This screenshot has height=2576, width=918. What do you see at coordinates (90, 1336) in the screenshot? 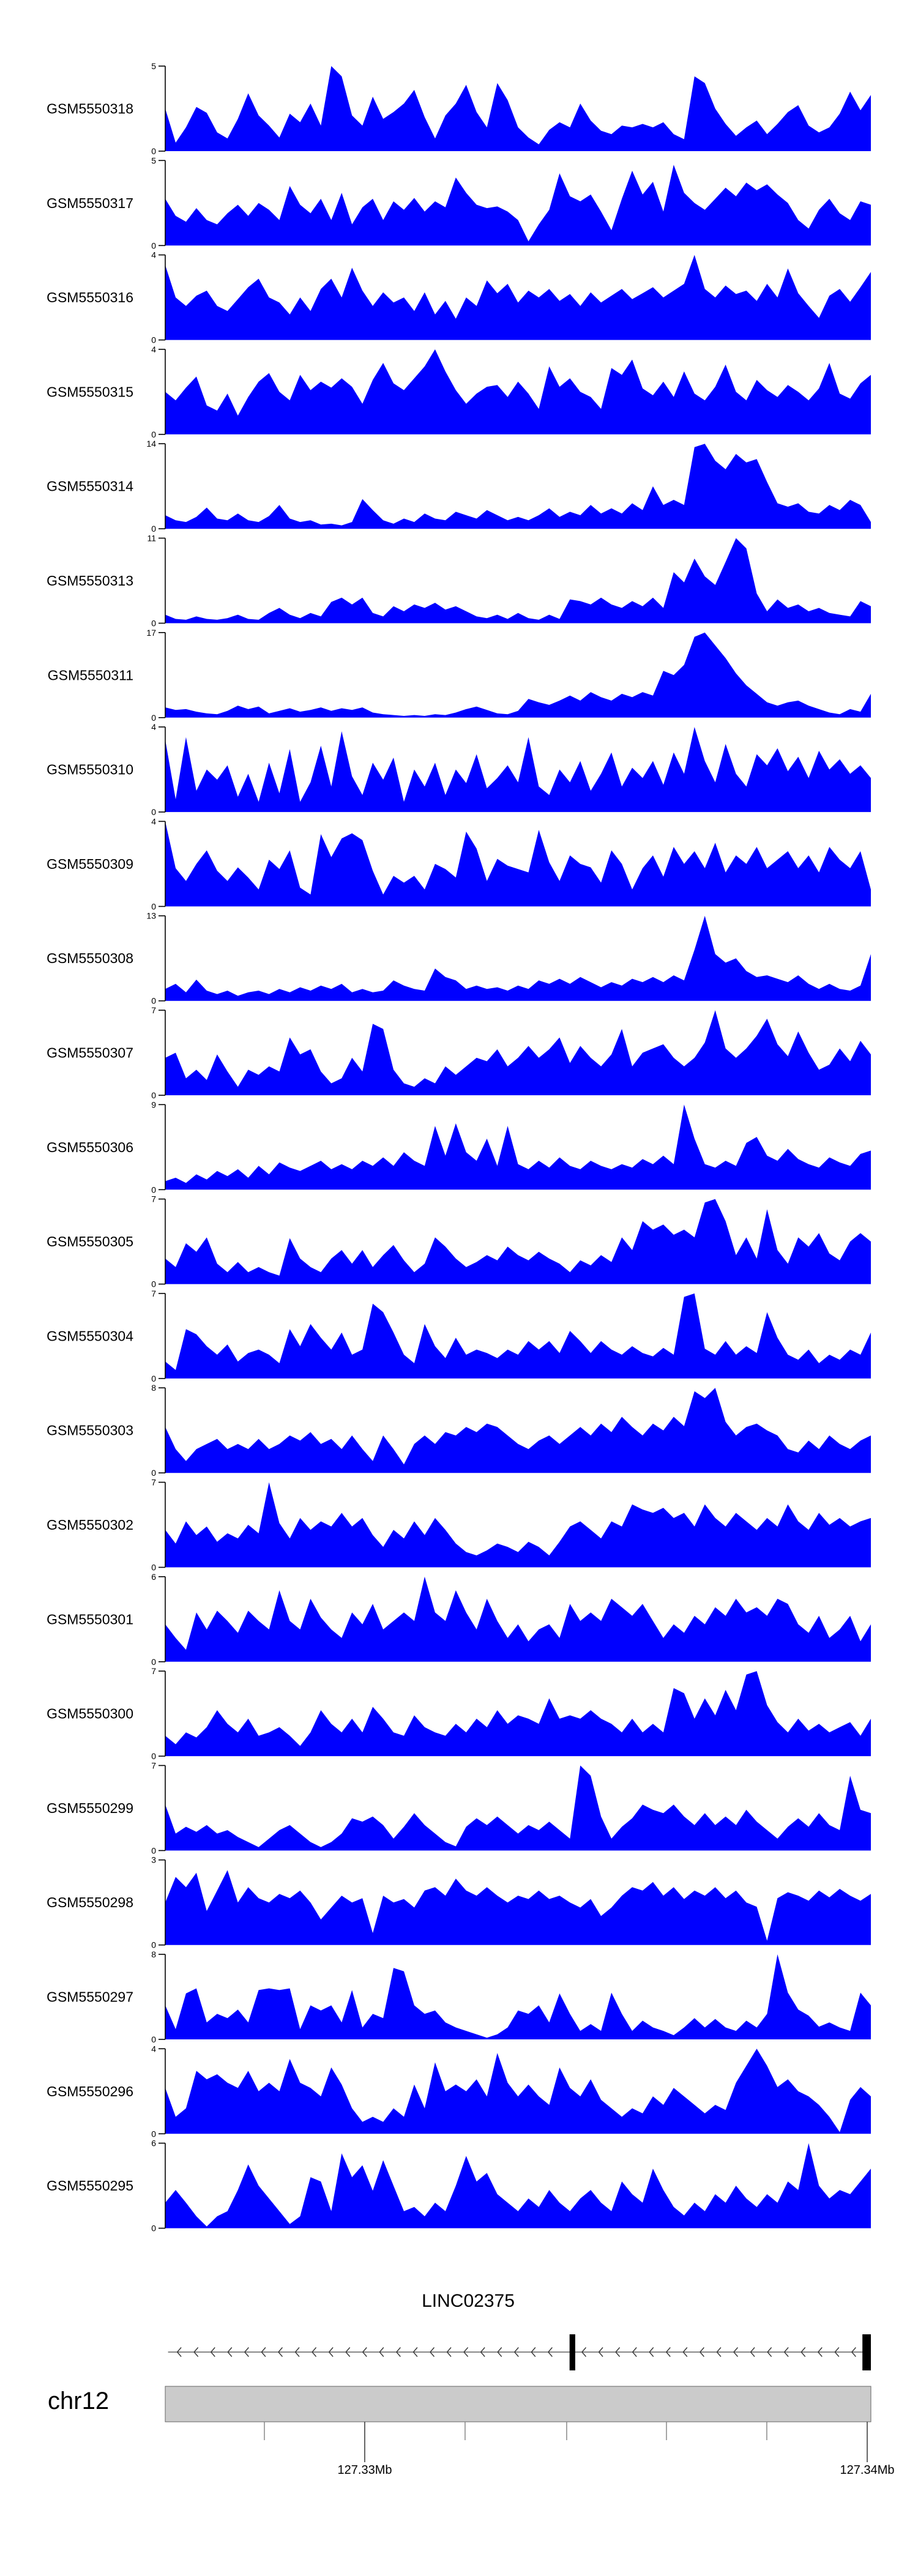
I see `track-label: GSM5550304` at bounding box center [90, 1336].